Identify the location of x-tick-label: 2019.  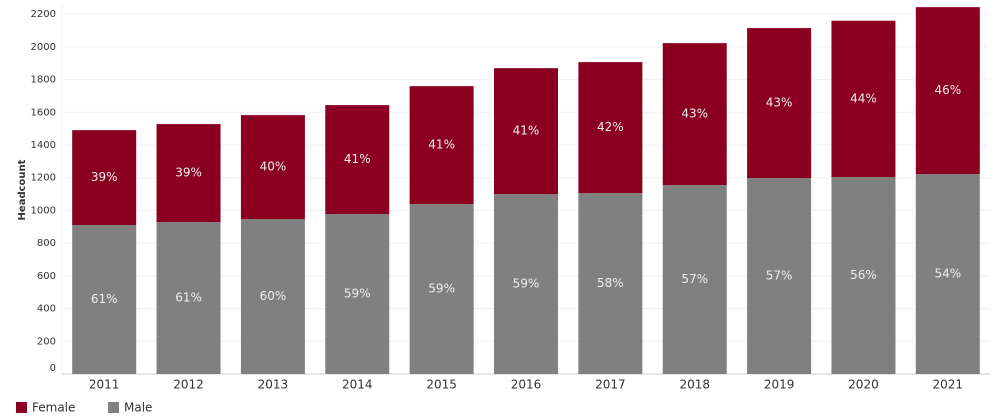
(779, 385).